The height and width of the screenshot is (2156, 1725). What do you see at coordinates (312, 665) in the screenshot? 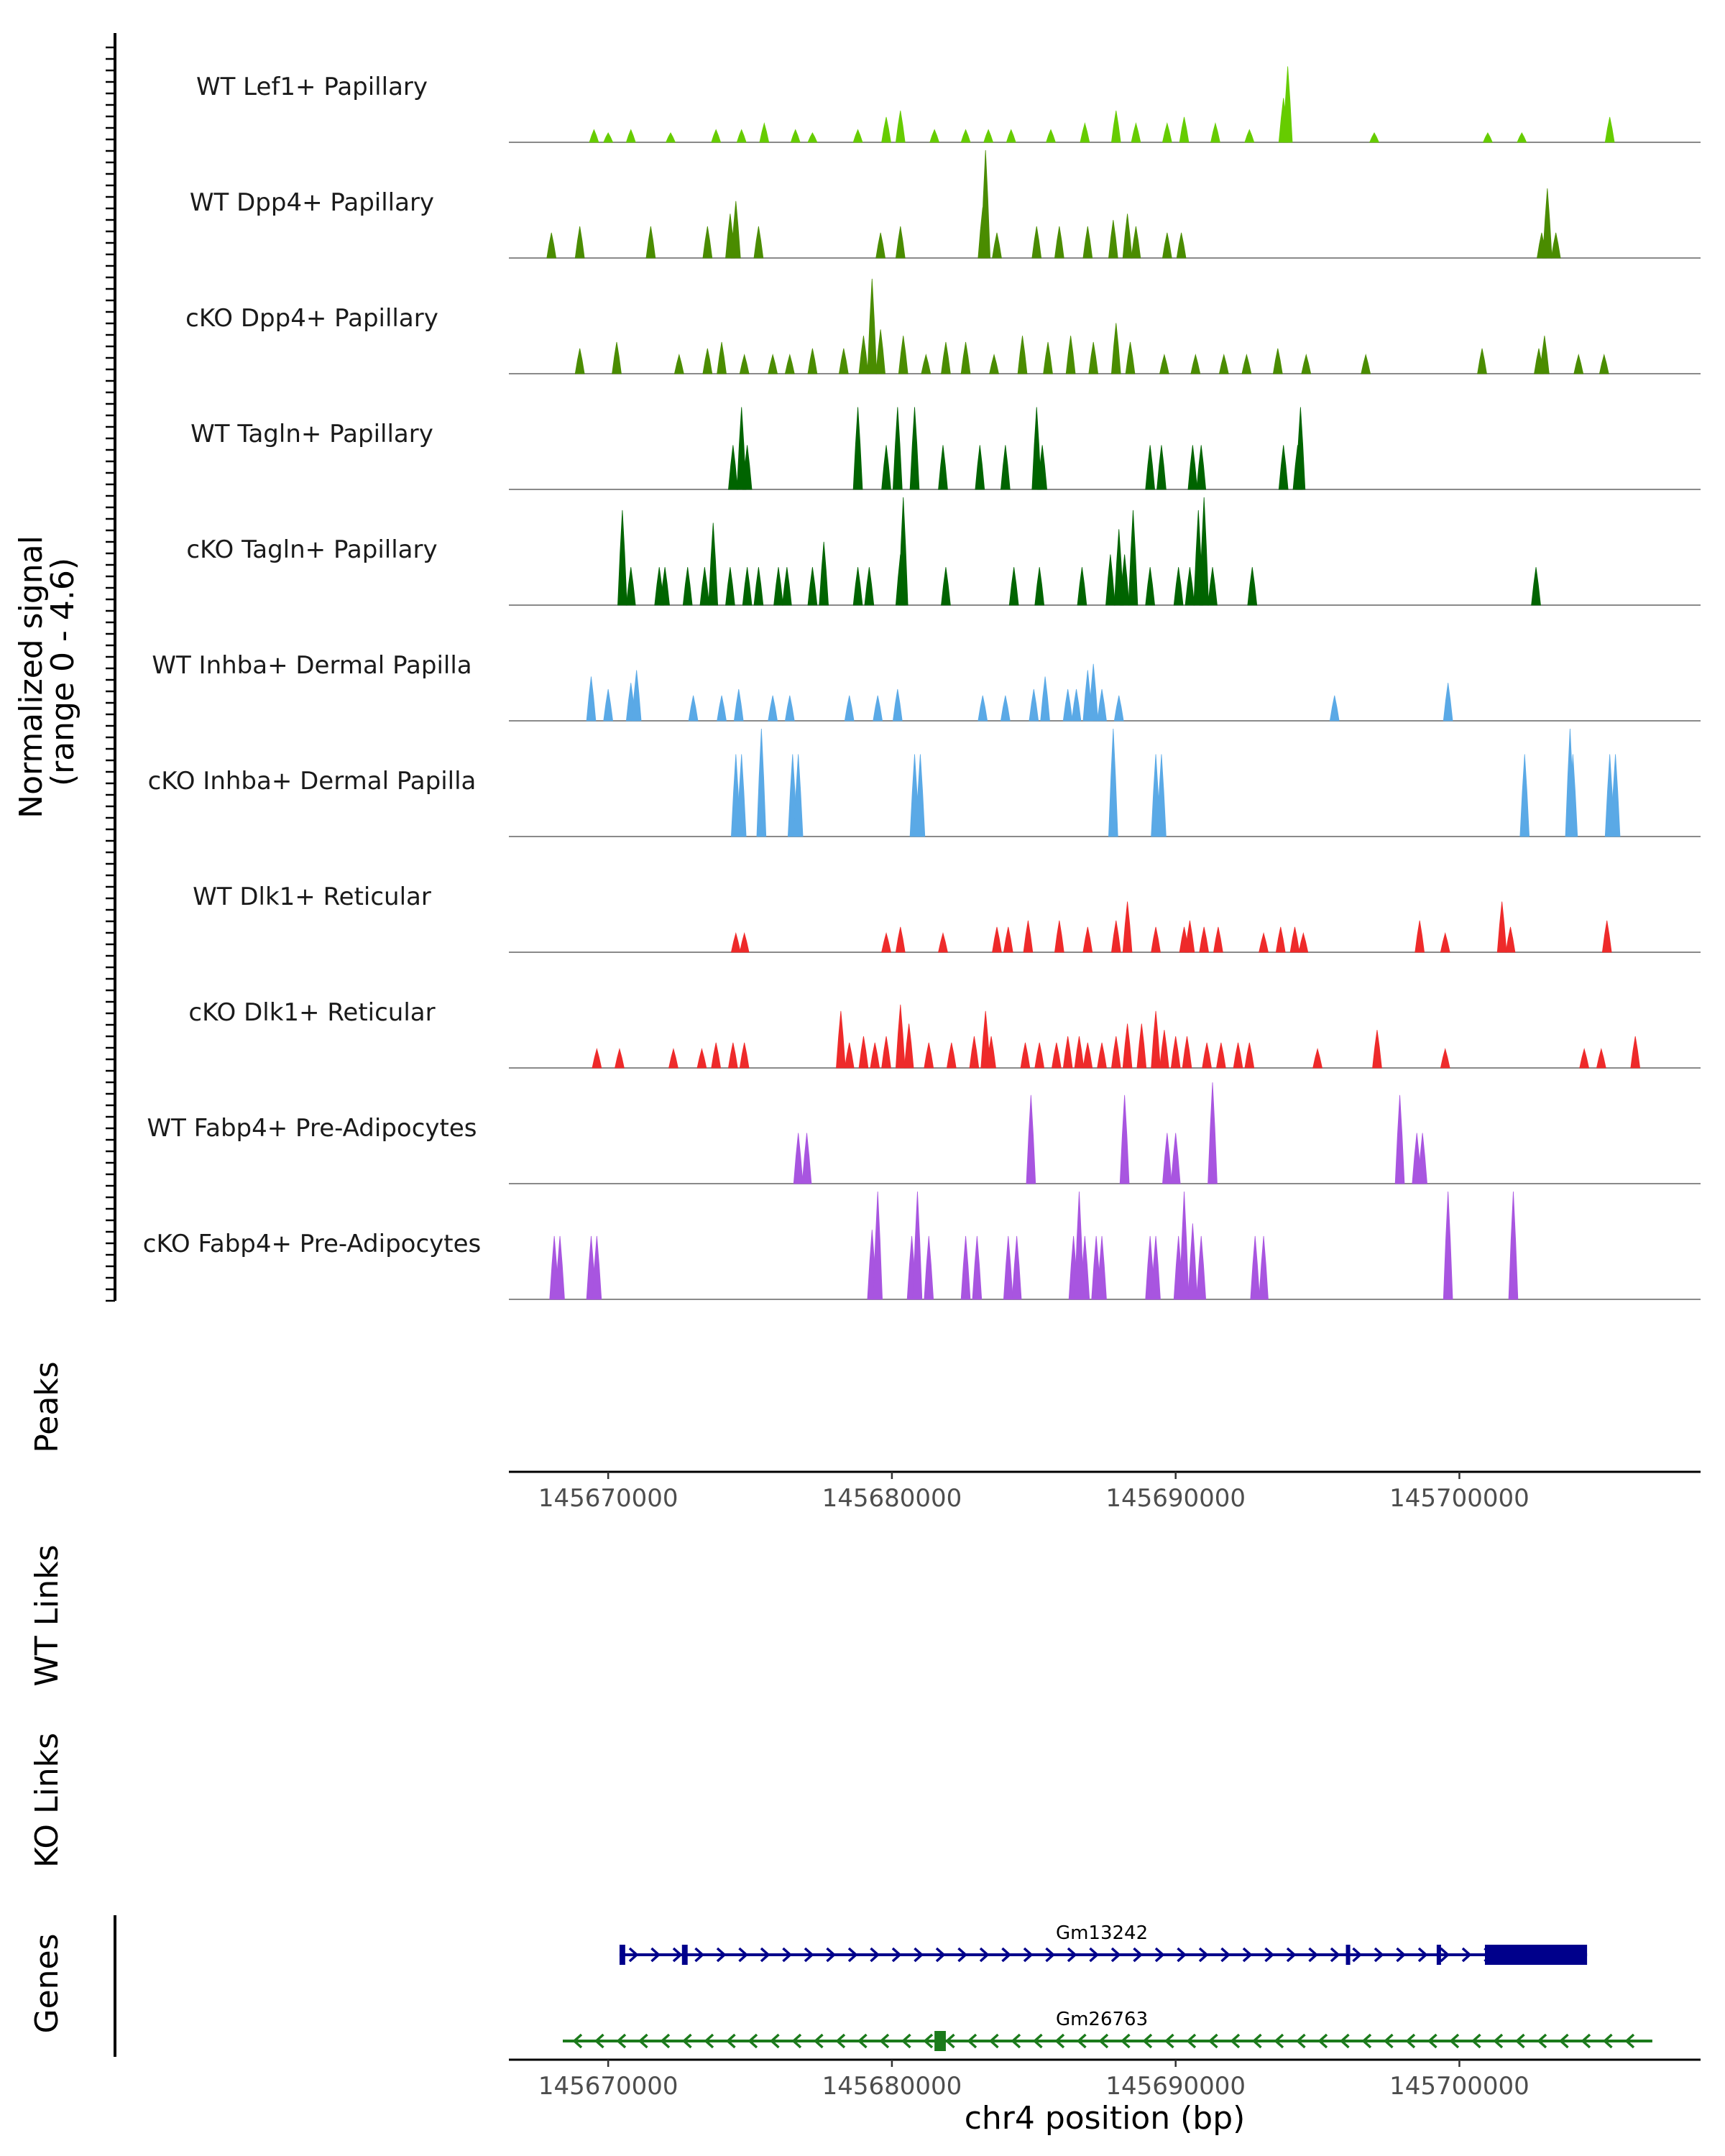
I see `track-label: WT Inhba+ Dermal Papilla` at bounding box center [312, 665].